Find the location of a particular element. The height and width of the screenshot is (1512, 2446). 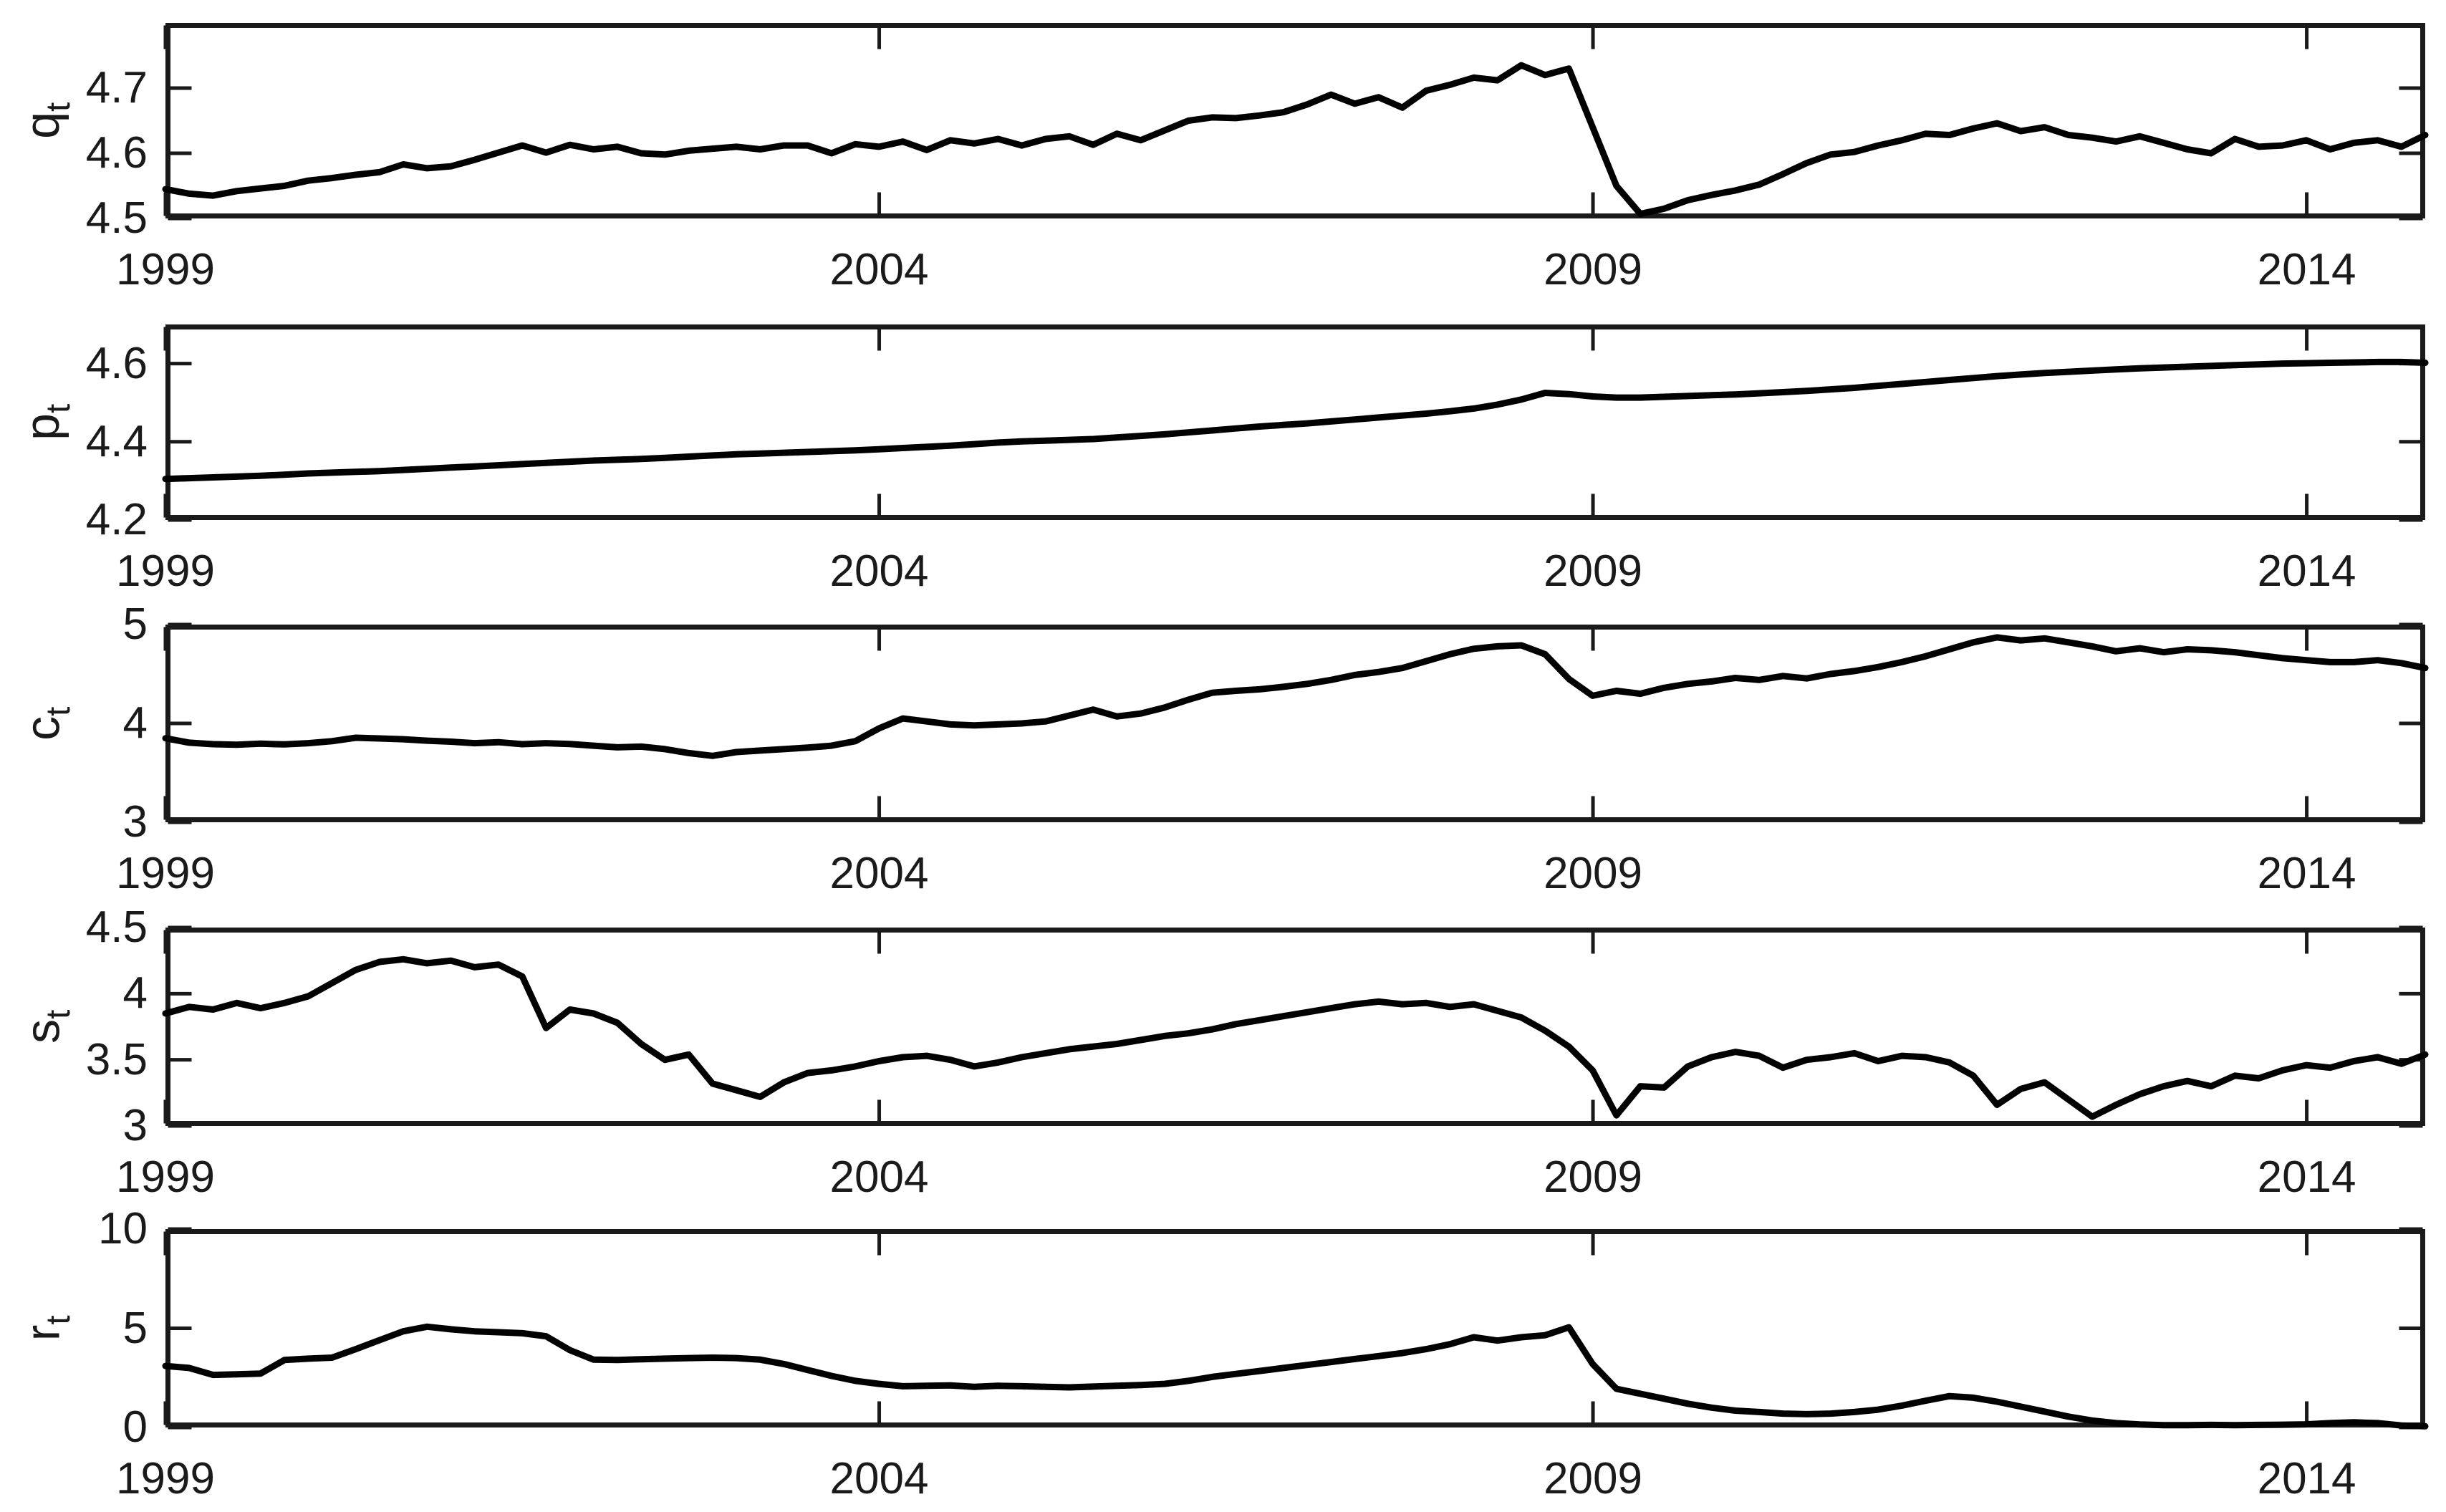

y-axis-label-text: rt is located at coordinates (47, 1329).